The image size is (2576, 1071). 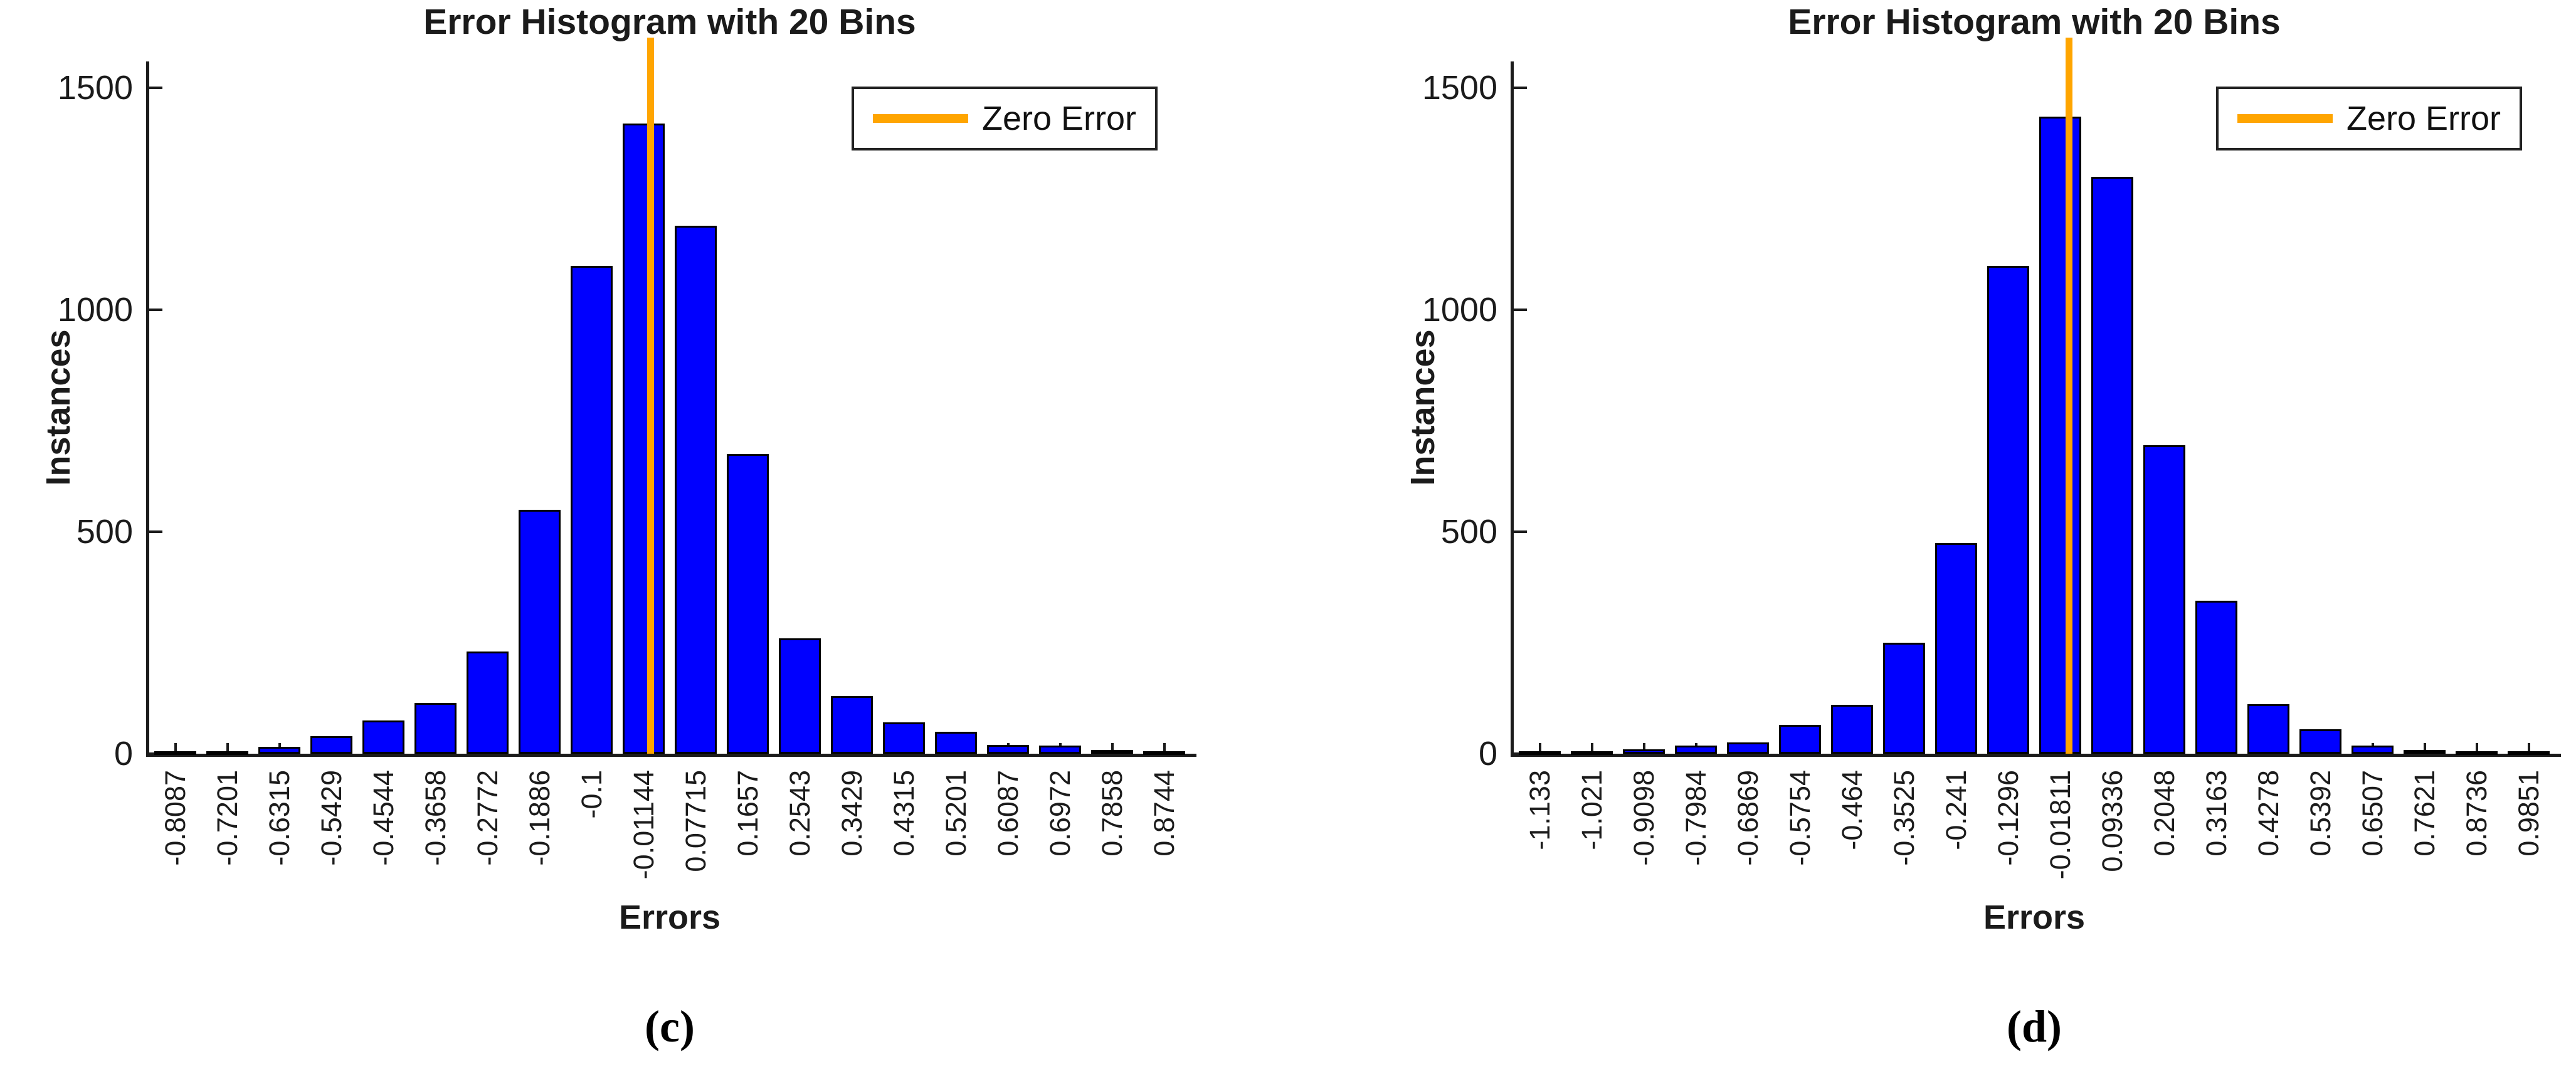 I want to click on legend: Zero Error, so click(x=1004, y=118).